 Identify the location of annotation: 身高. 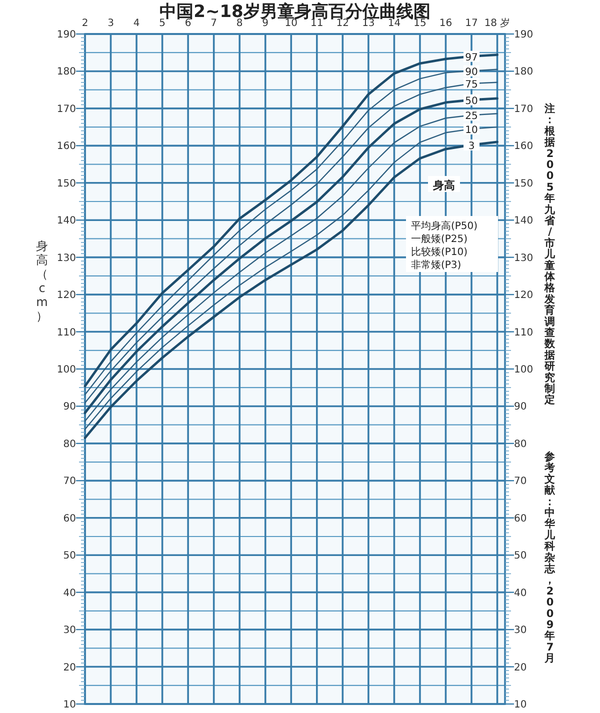
(443, 185).